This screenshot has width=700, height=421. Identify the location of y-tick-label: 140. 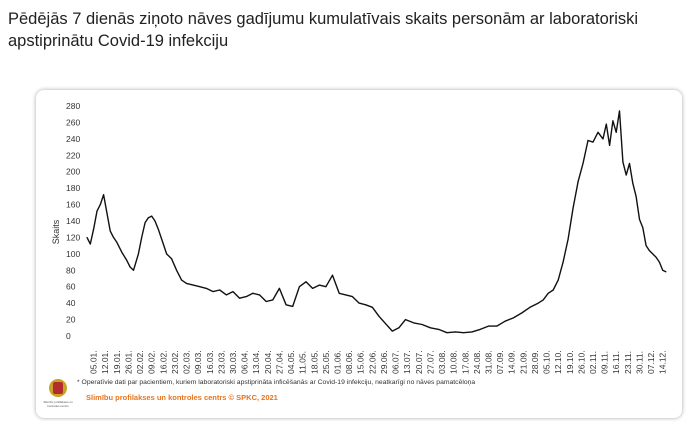
(73, 221).